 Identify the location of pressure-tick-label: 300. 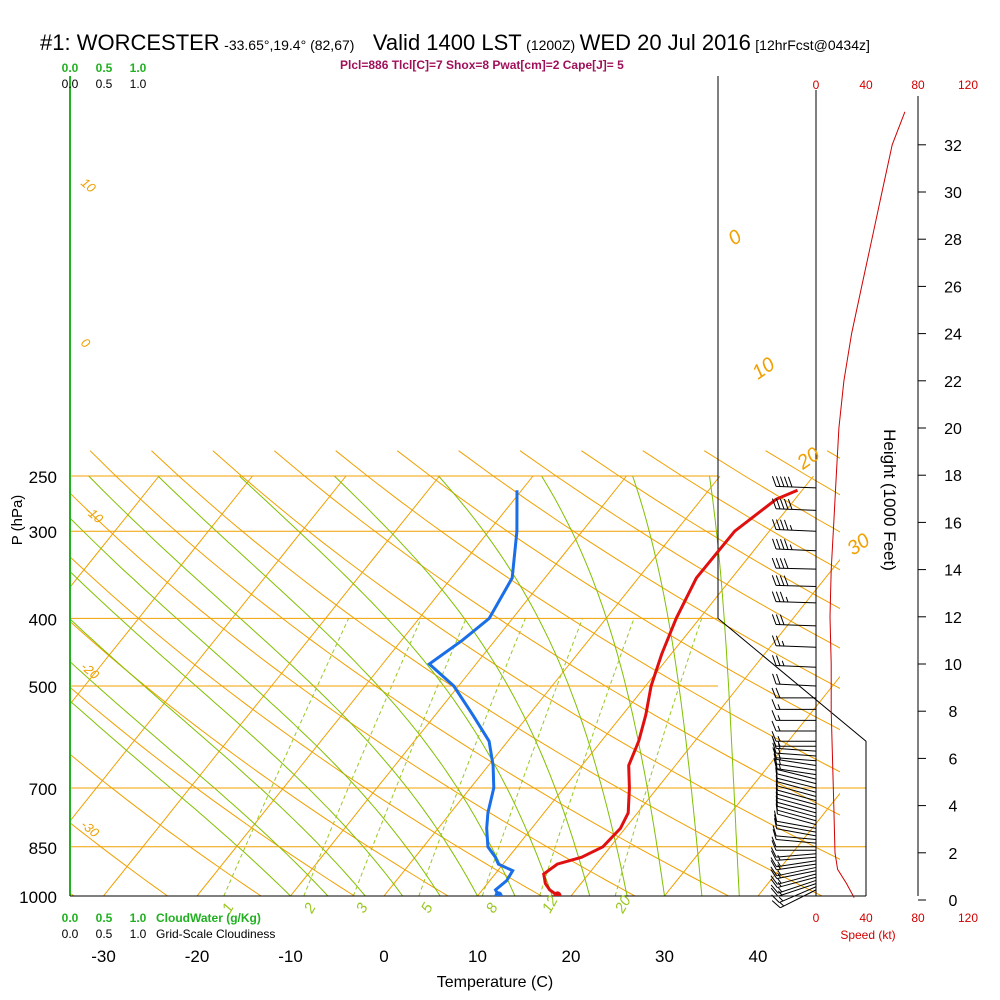
(43, 532).